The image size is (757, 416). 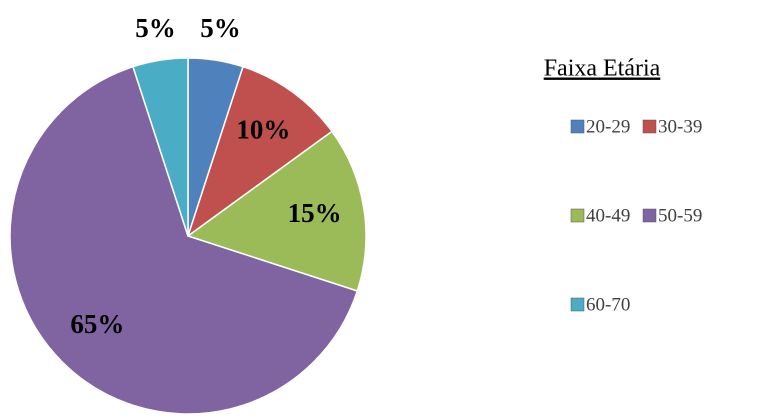 What do you see at coordinates (608, 304) in the screenshot?
I see `legend-label: 60-70` at bounding box center [608, 304].